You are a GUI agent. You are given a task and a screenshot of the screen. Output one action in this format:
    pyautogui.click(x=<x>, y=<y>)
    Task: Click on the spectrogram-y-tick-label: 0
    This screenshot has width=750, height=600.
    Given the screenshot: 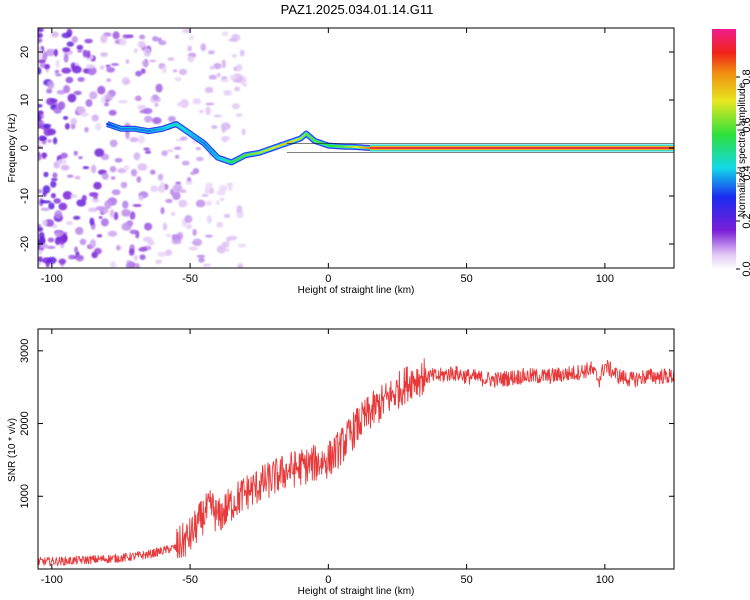 What is the action you would take?
    pyautogui.click(x=25, y=148)
    